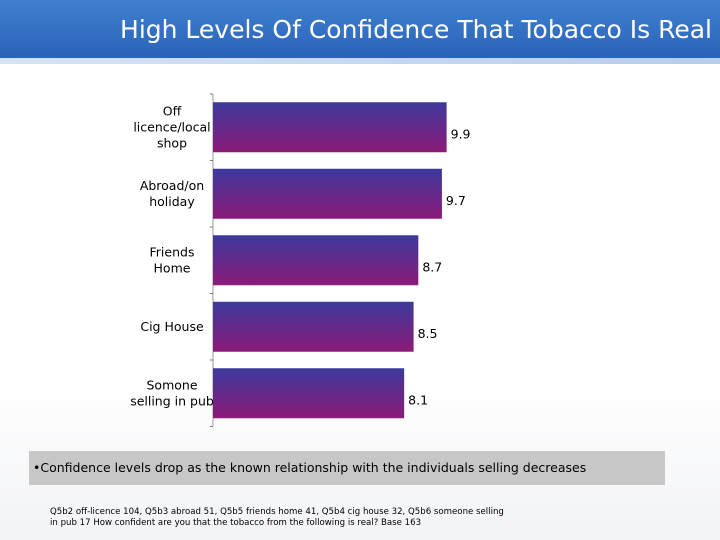 The image size is (720, 540). I want to click on value-label: 8.1, so click(418, 399).